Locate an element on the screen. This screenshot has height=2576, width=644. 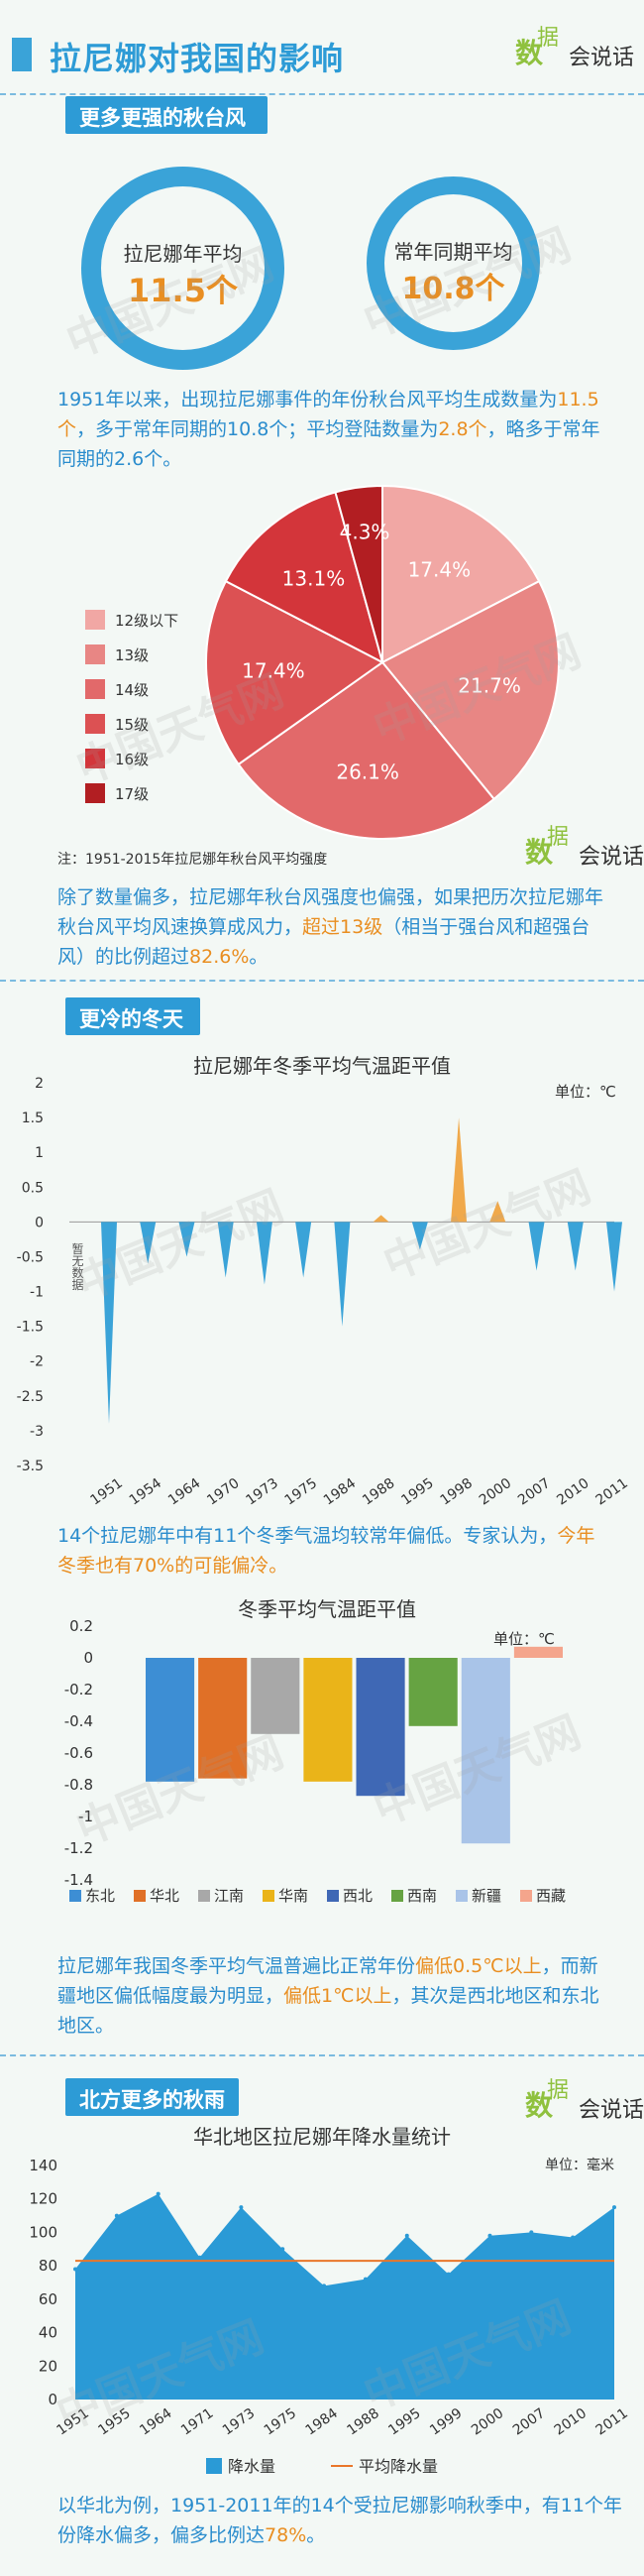
y-tick-label: 20 is located at coordinates (48, 2366).